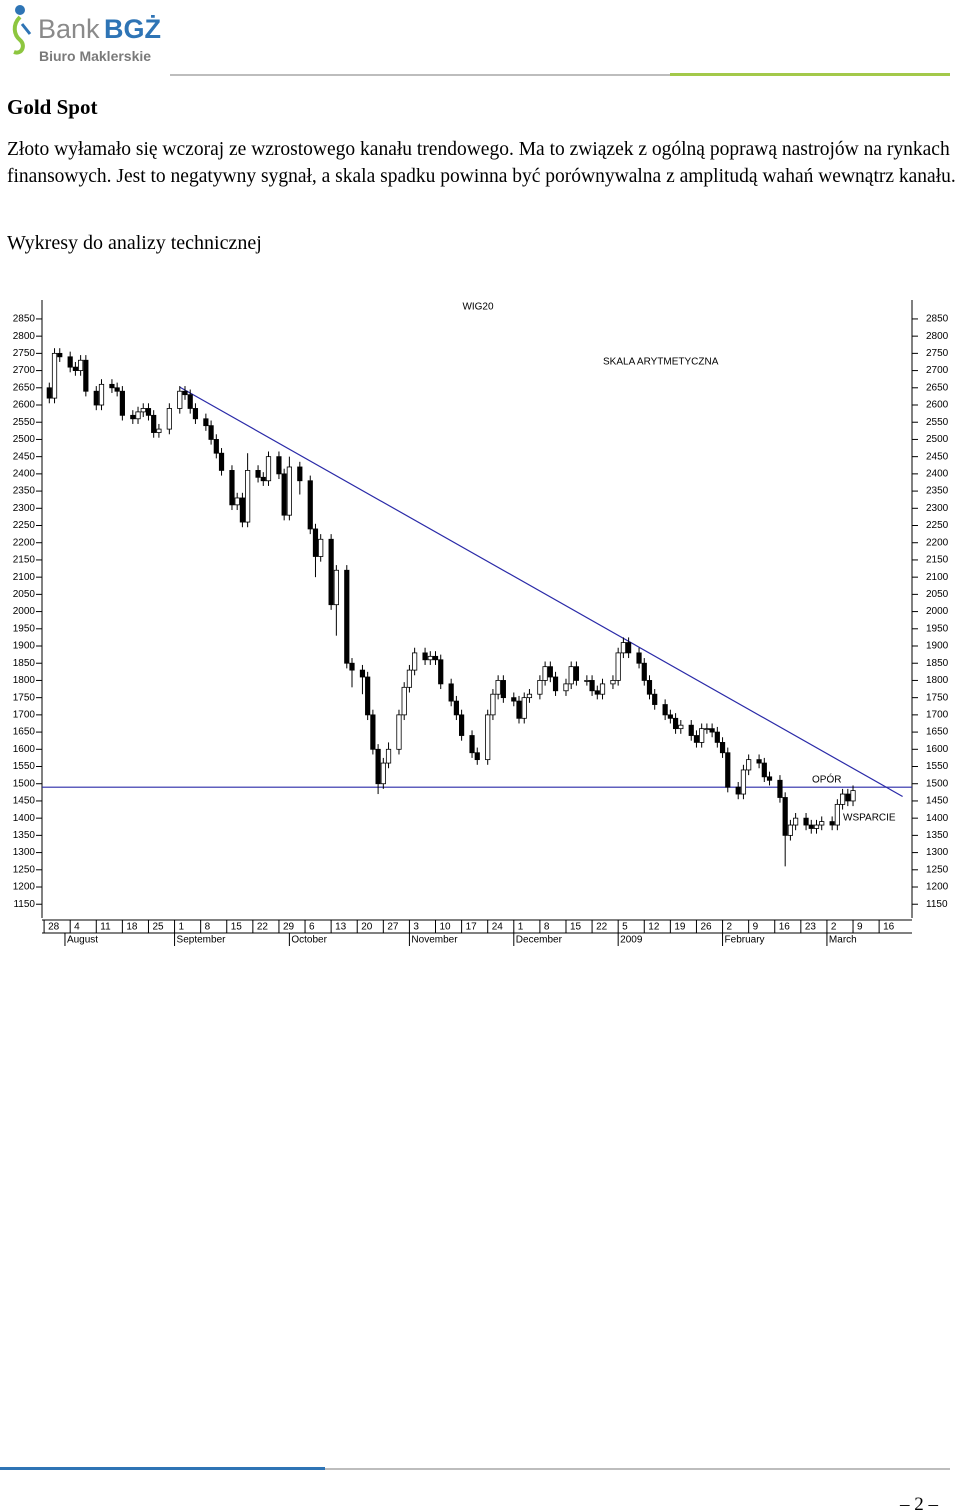 The image size is (960, 1511). Describe the element at coordinates (24, 783) in the screenshot. I see `y-tick-label: 1500` at that location.